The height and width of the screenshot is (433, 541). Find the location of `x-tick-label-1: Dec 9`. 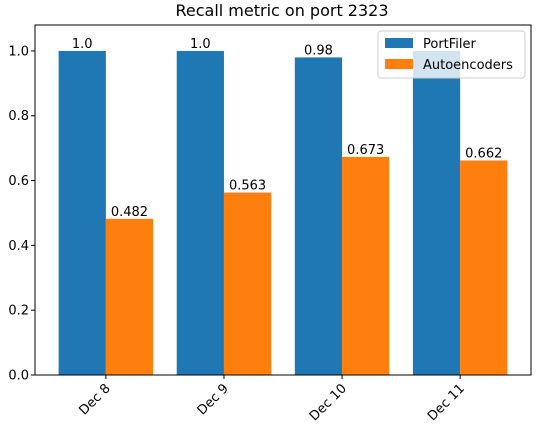

x-tick-label-1: Dec 9 is located at coordinates (213, 399).